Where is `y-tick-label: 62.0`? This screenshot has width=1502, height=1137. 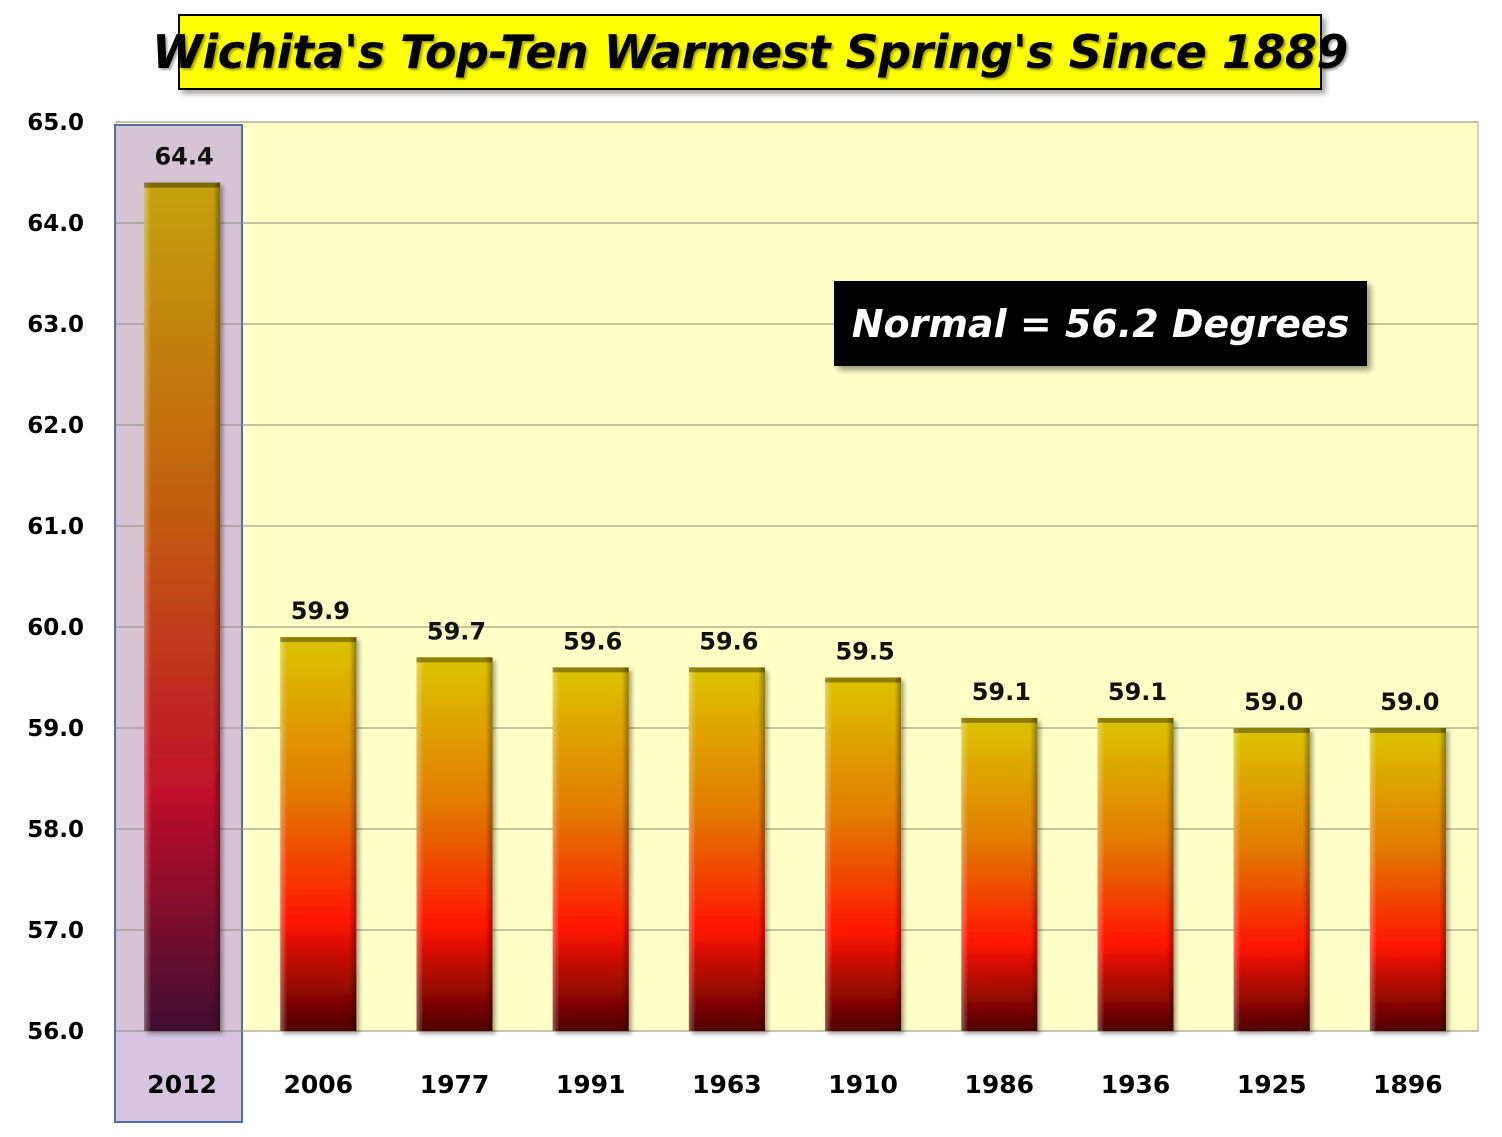 y-tick-label: 62.0 is located at coordinates (55, 426).